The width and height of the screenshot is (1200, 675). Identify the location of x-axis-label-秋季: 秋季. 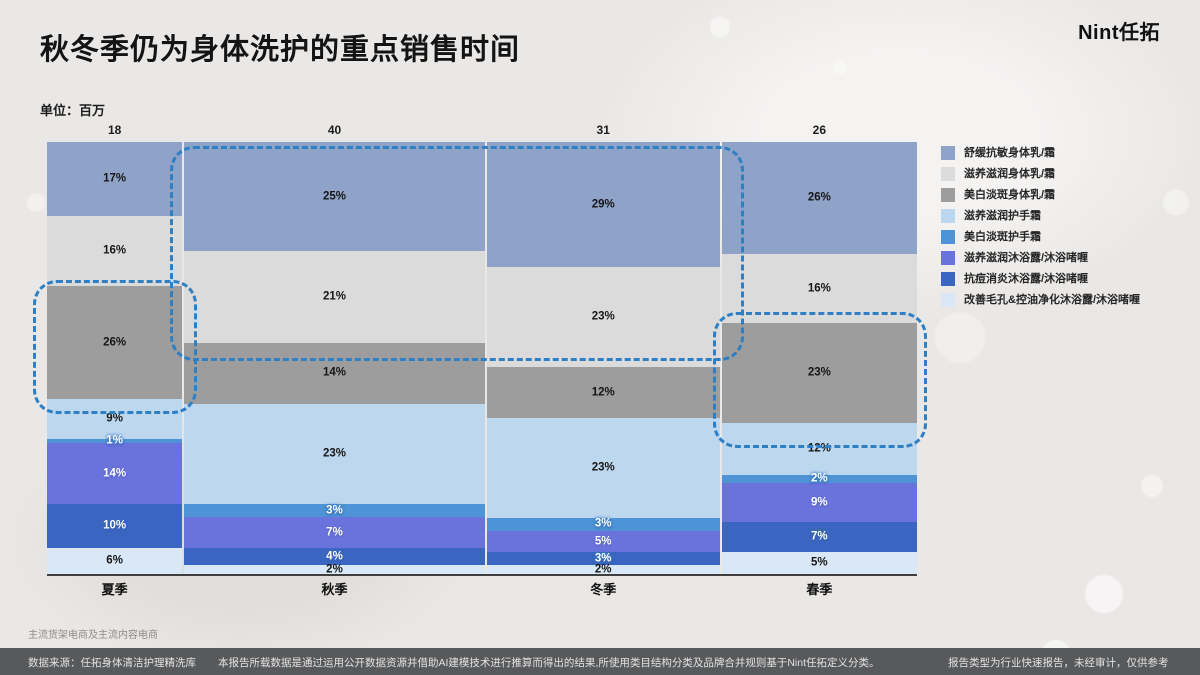
(334, 589).